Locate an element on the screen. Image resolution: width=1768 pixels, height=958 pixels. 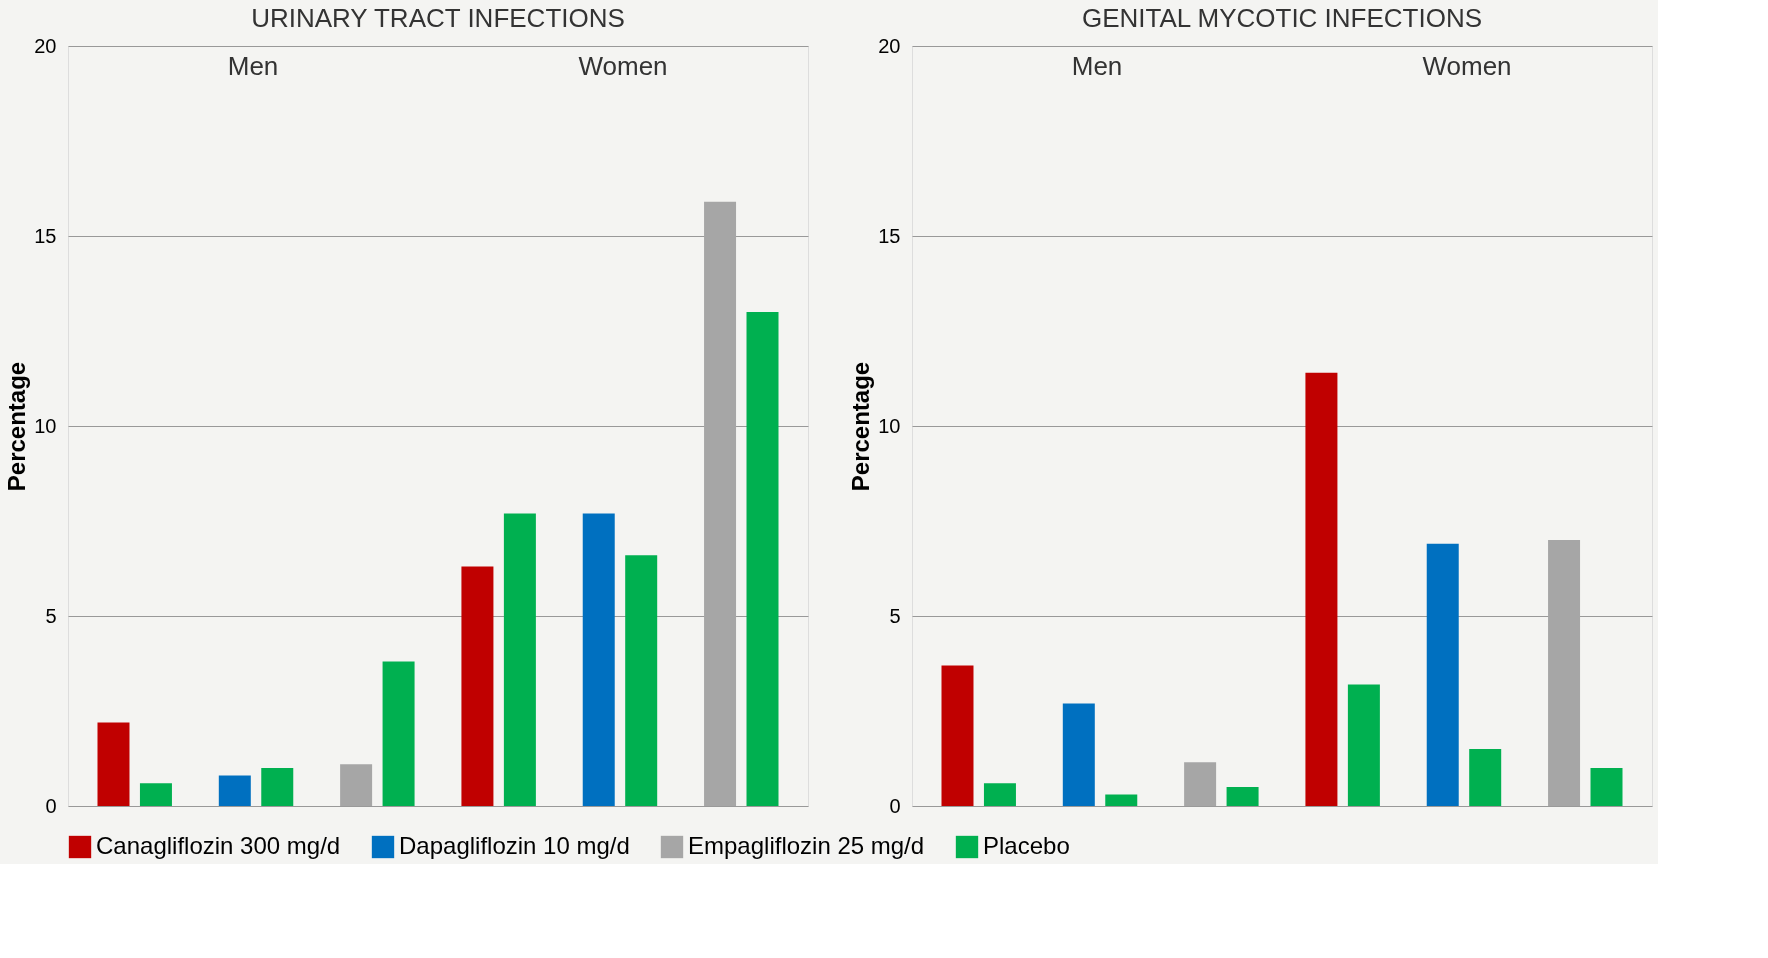
chart-title: URINARY TRACT INFECTIONS is located at coordinates (438, 18).